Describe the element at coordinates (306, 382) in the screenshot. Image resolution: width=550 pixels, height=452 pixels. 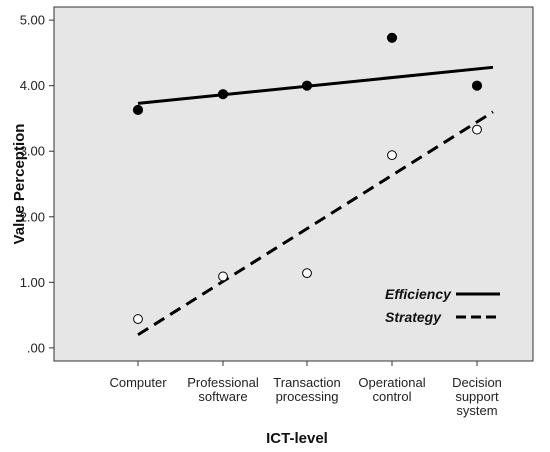
I see `x-tick-label: Transaction` at that location.